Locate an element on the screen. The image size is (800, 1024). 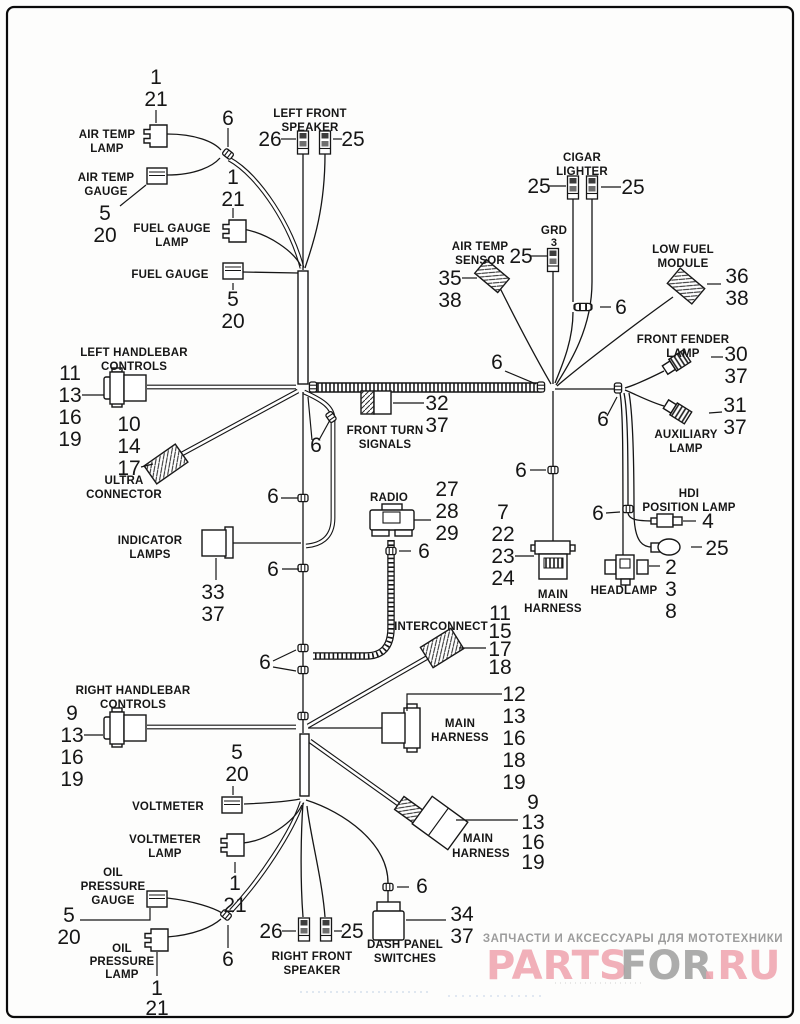
ref-fts-37: 37 is located at coordinates (436, 425).